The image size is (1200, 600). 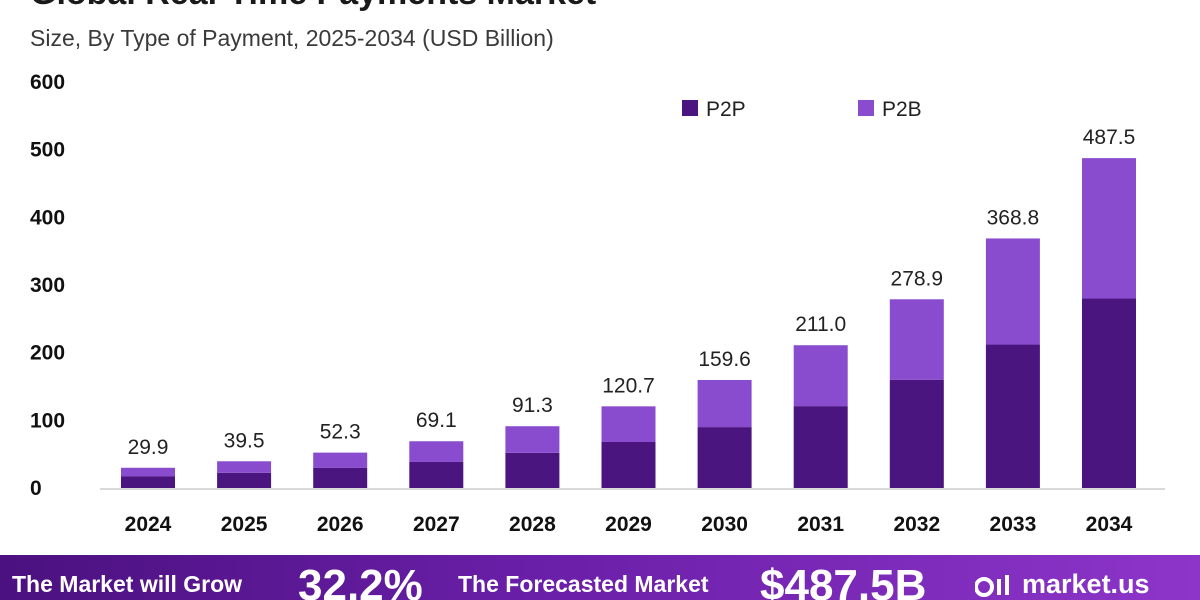 What do you see at coordinates (866, 108) in the screenshot?
I see `legend-swatch-p2b` at bounding box center [866, 108].